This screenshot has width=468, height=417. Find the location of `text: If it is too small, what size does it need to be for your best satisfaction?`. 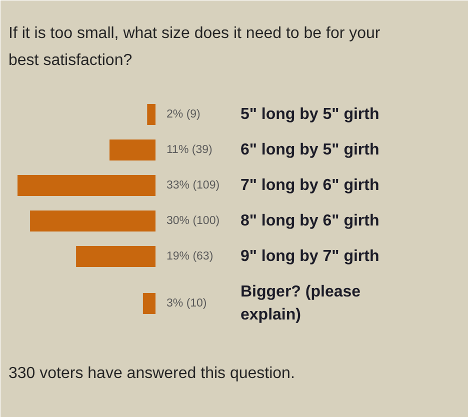

text: If it is too small, what size does it need to be for your best satisfaction? is located at coordinates (194, 47).